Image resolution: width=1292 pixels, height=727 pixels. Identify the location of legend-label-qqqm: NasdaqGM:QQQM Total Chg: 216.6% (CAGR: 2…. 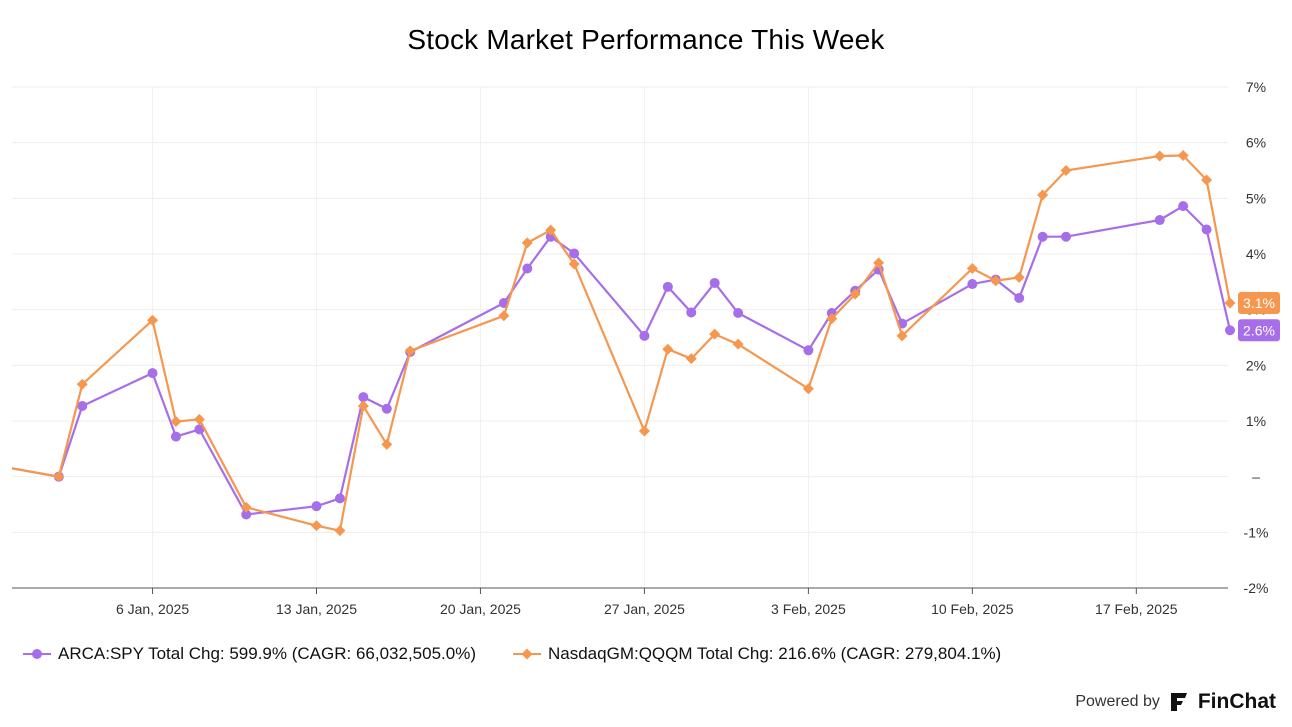
(775, 653).